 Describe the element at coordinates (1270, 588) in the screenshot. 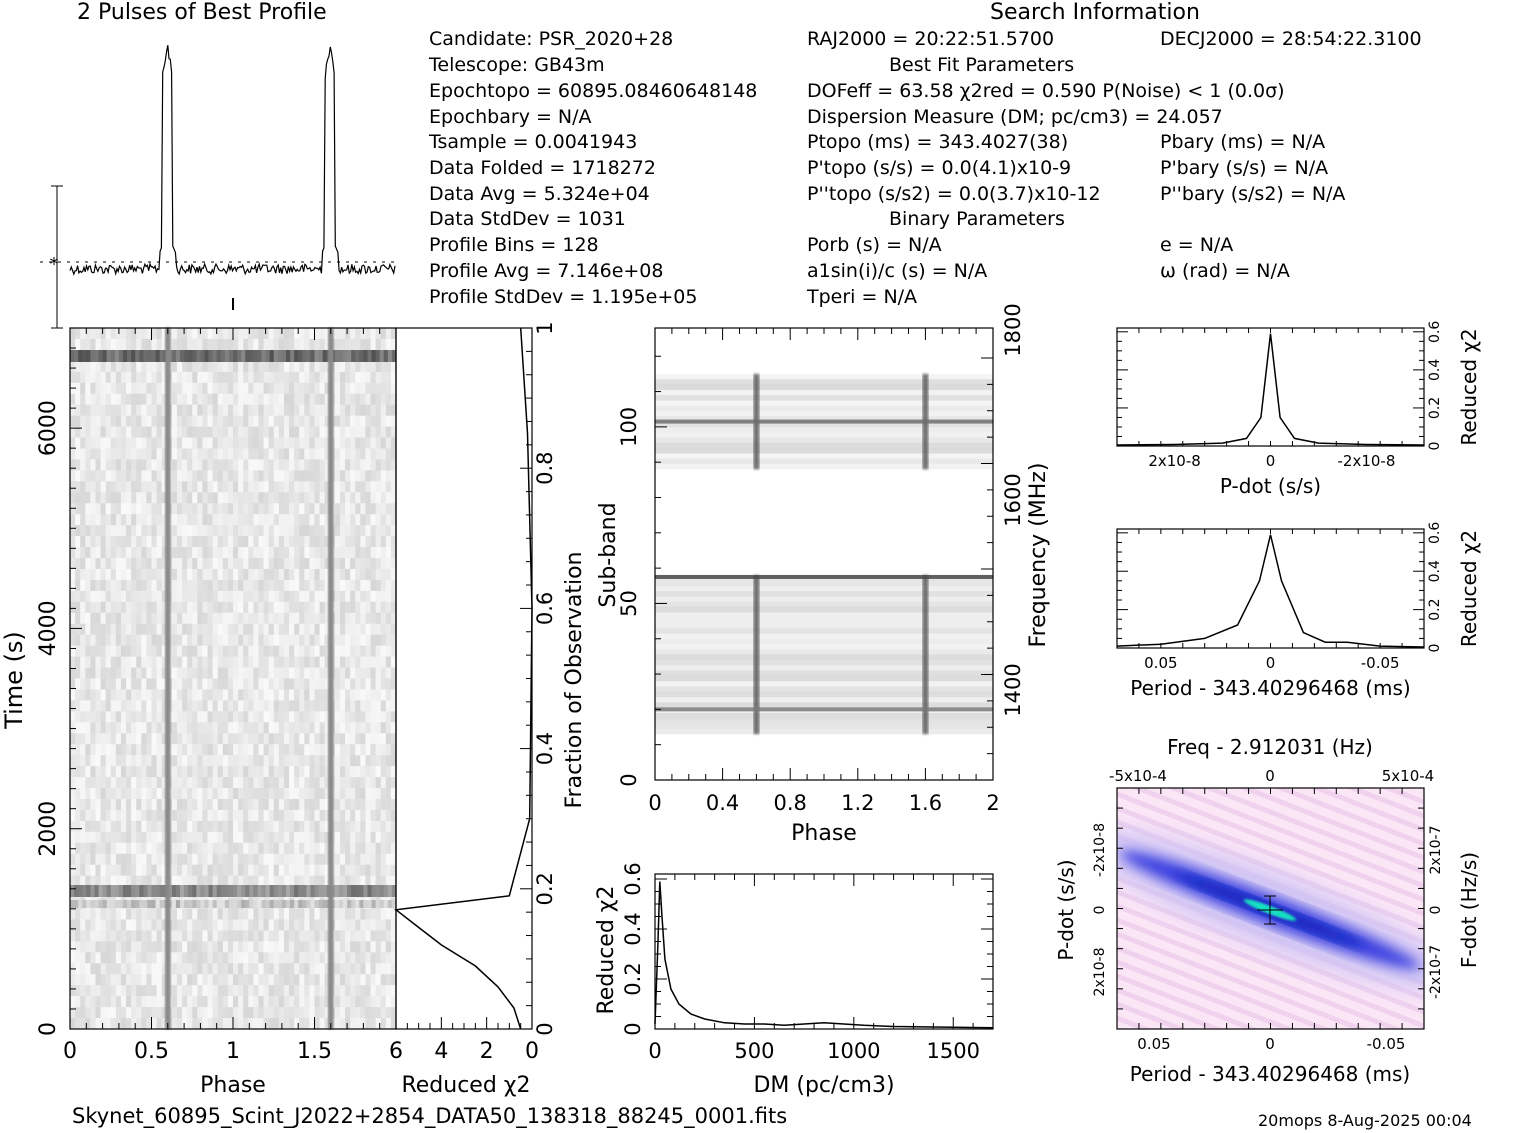

I see `plot-frame` at that location.